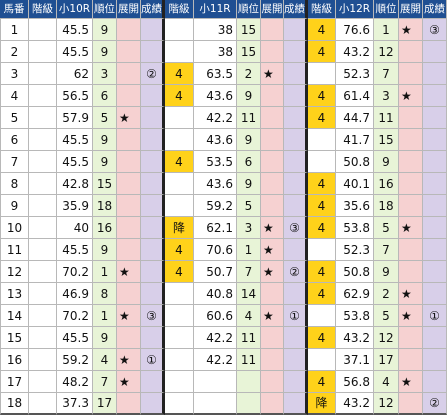 This screenshot has width=447, height=420. What do you see at coordinates (14, 404) in the screenshot?
I see `horse-number: 18` at bounding box center [14, 404].